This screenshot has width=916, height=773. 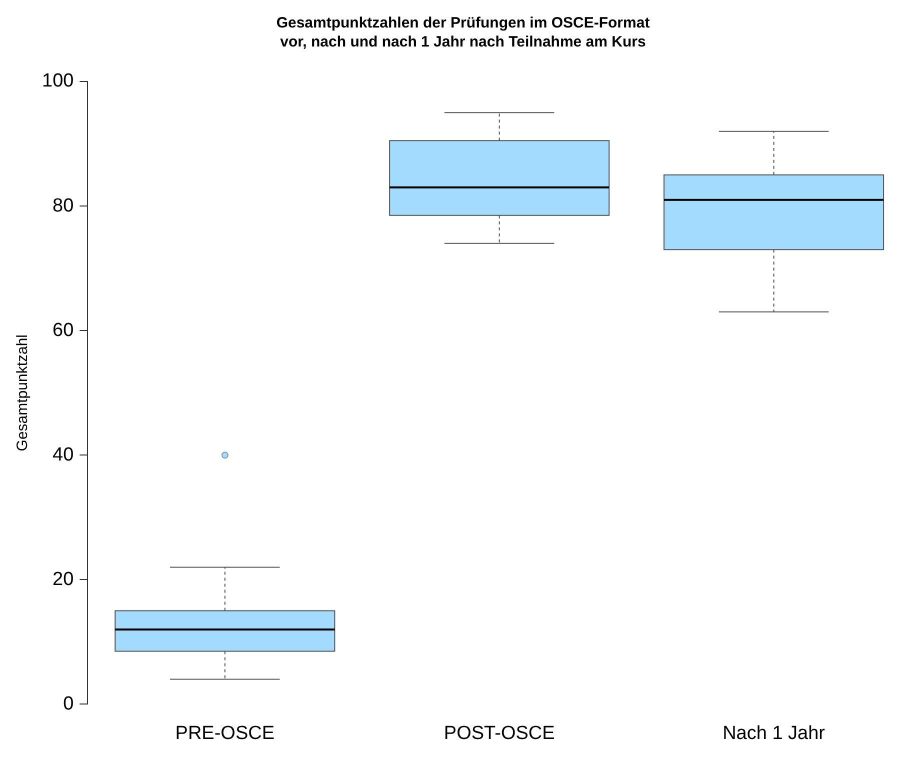 What do you see at coordinates (499, 733) in the screenshot?
I see `x-tick-label: POST-OSCE` at bounding box center [499, 733].